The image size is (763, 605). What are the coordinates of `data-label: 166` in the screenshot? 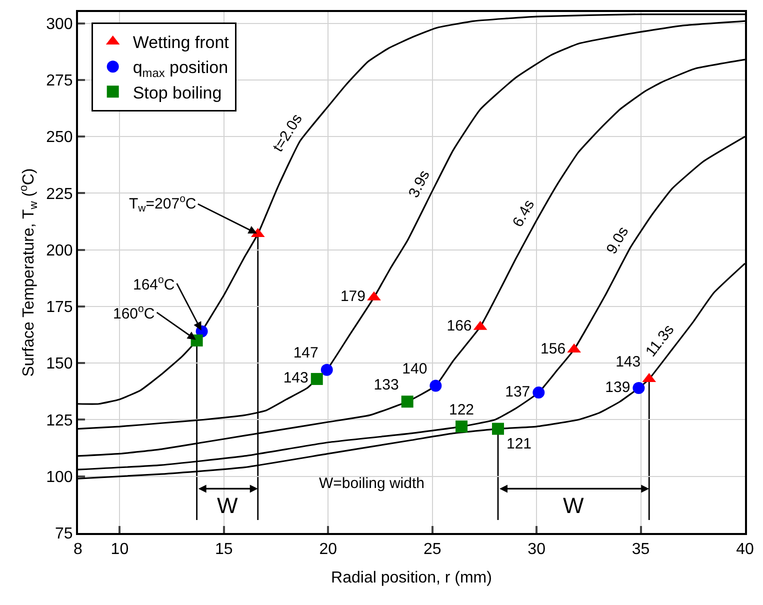 It's located at (459, 326).